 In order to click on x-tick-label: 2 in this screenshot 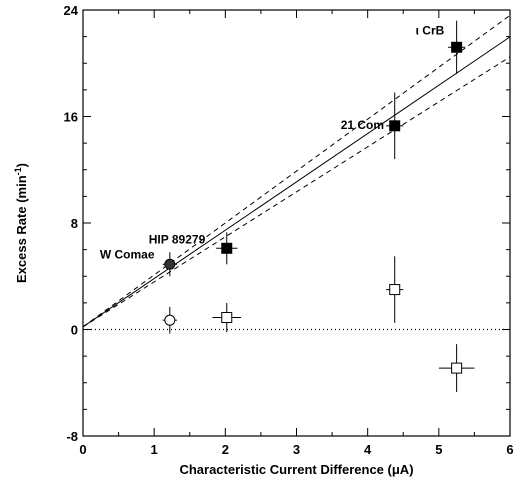, I will do `click(225, 449)`.